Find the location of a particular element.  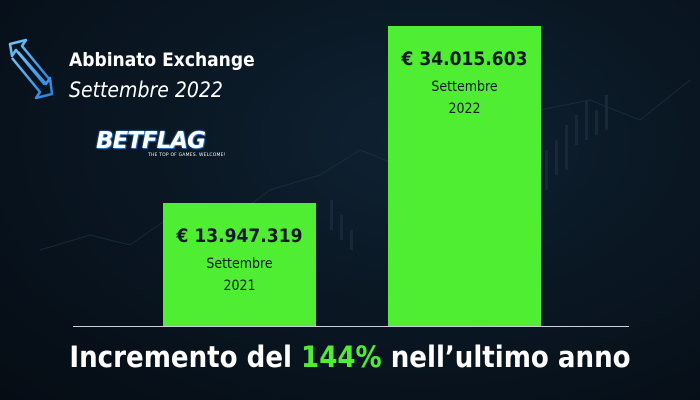

headline-text-before: Incremento del is located at coordinates (185, 357).